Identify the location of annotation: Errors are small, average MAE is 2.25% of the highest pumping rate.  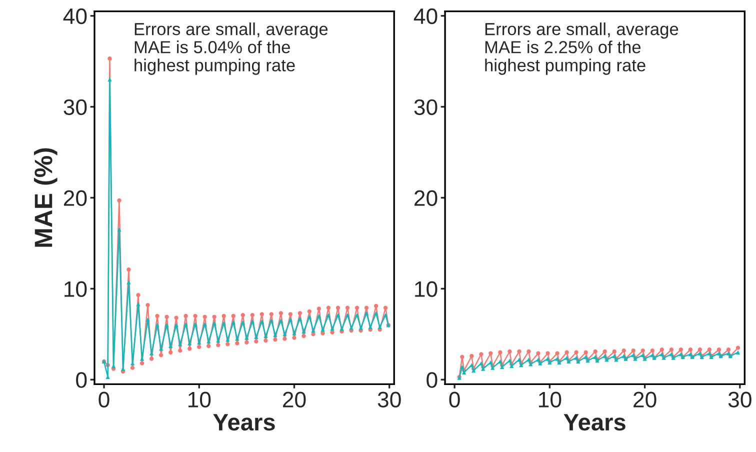
(581, 48).